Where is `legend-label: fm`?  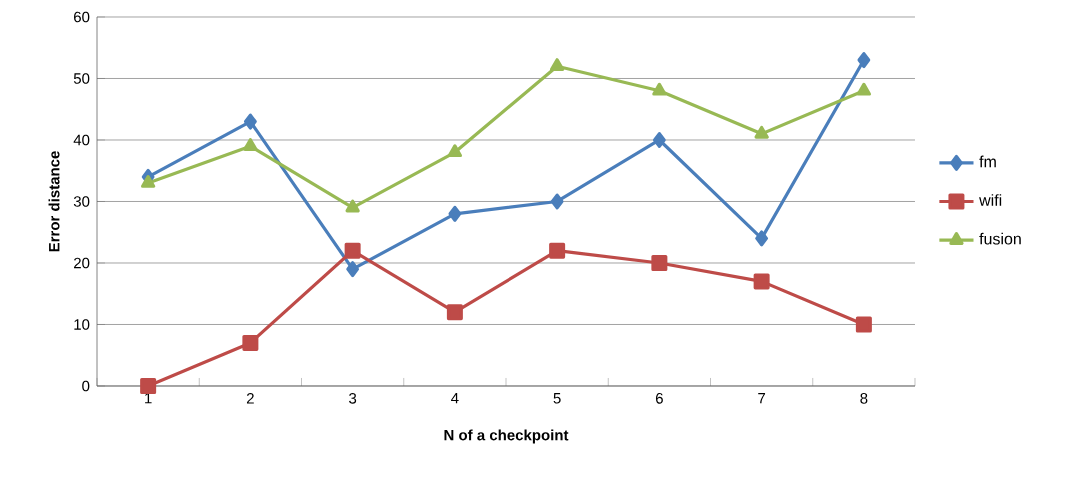 legend-label: fm is located at coordinates (987, 161).